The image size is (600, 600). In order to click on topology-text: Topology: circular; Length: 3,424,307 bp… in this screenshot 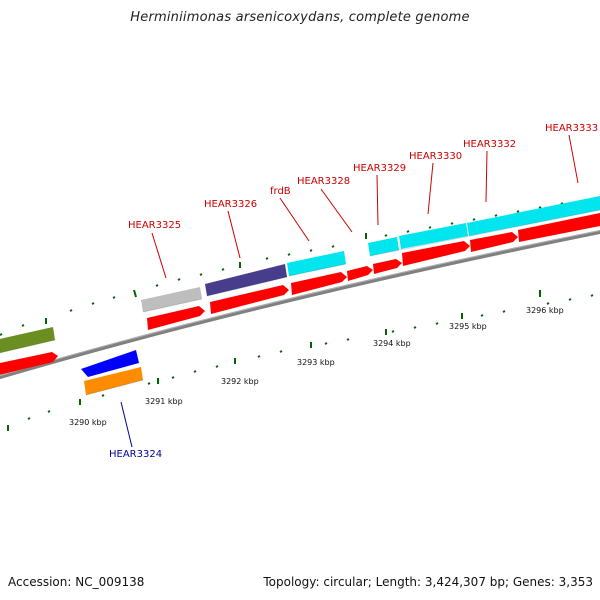, I will do `click(428, 582)`.